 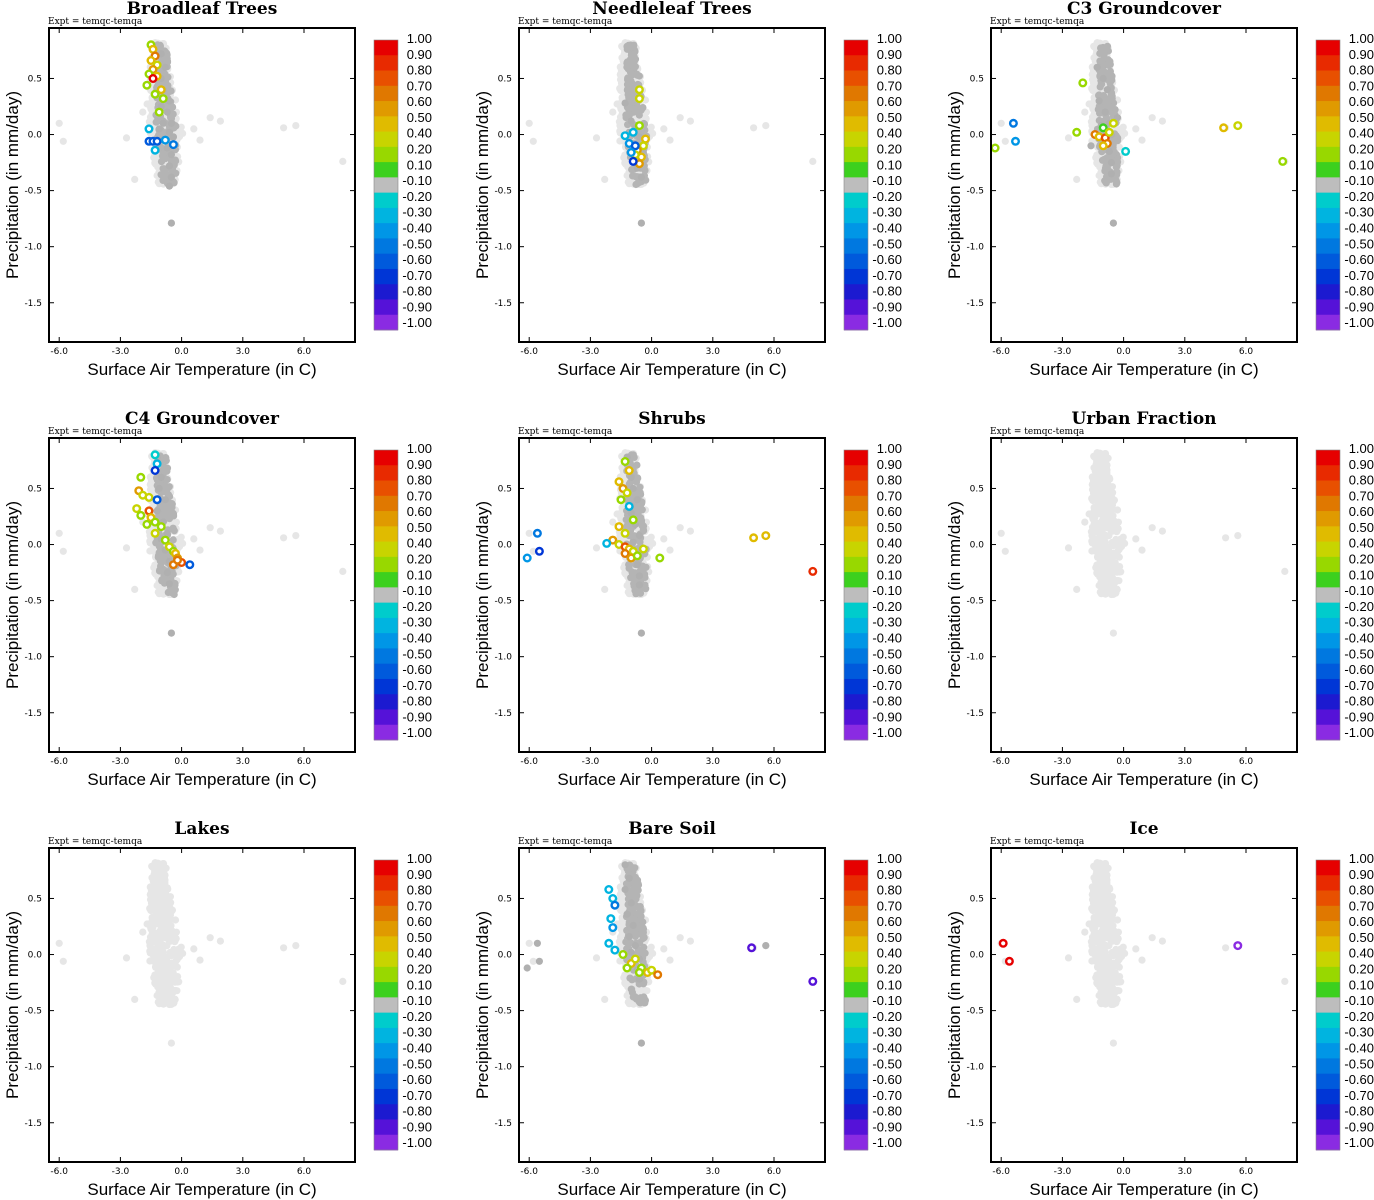 I want to click on panel-title: Lakes, so click(x=201, y=829).